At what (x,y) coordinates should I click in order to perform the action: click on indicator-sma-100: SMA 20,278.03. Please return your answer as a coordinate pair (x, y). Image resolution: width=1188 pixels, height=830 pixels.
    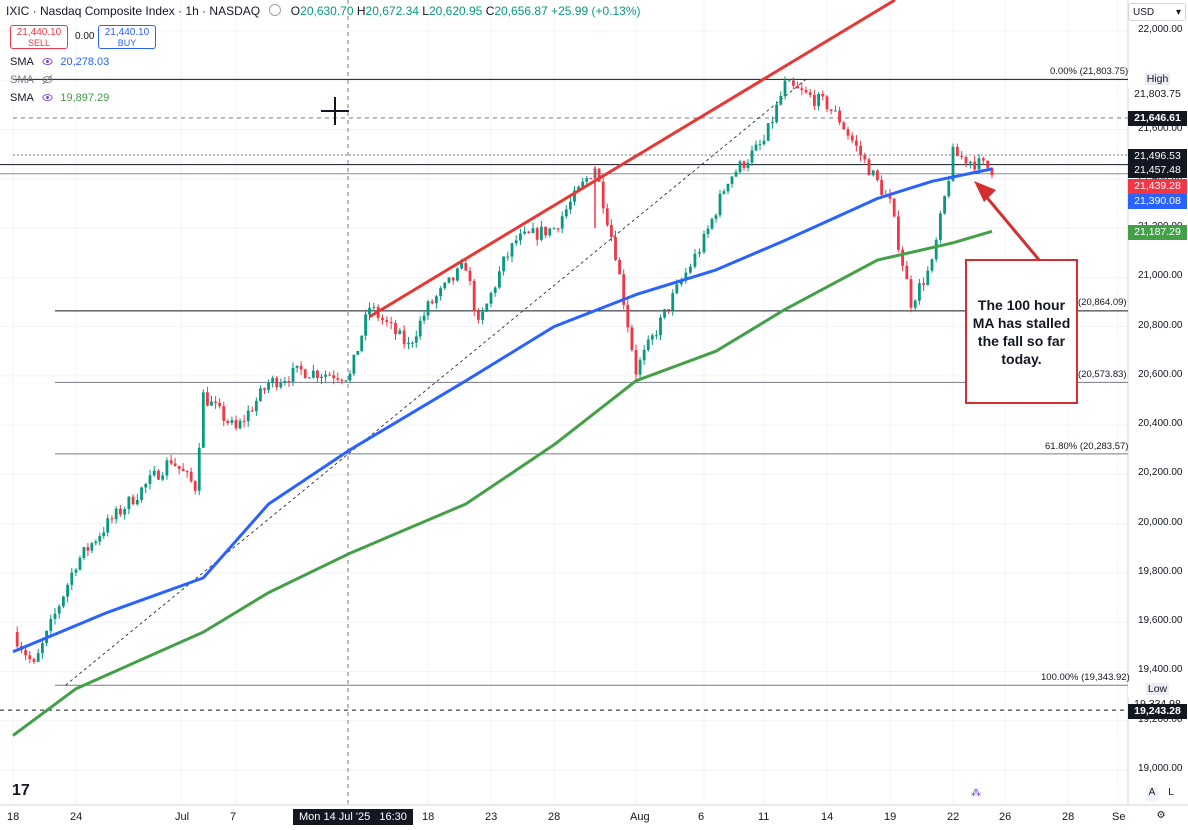
    Looking at the image, I should click on (60, 62).